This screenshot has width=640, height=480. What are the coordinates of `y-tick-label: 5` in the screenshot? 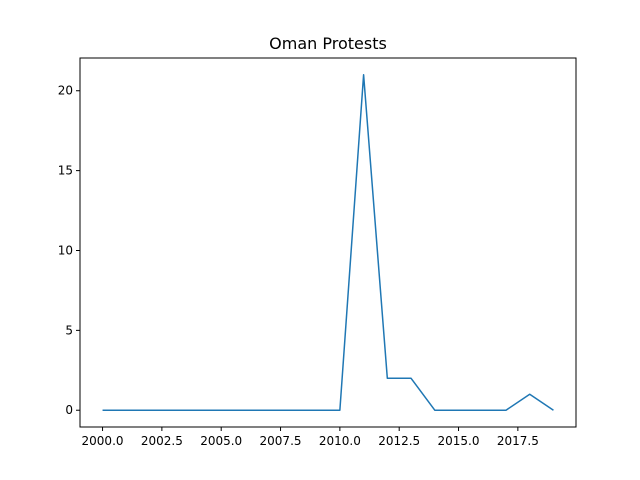 It's located at (69, 330).